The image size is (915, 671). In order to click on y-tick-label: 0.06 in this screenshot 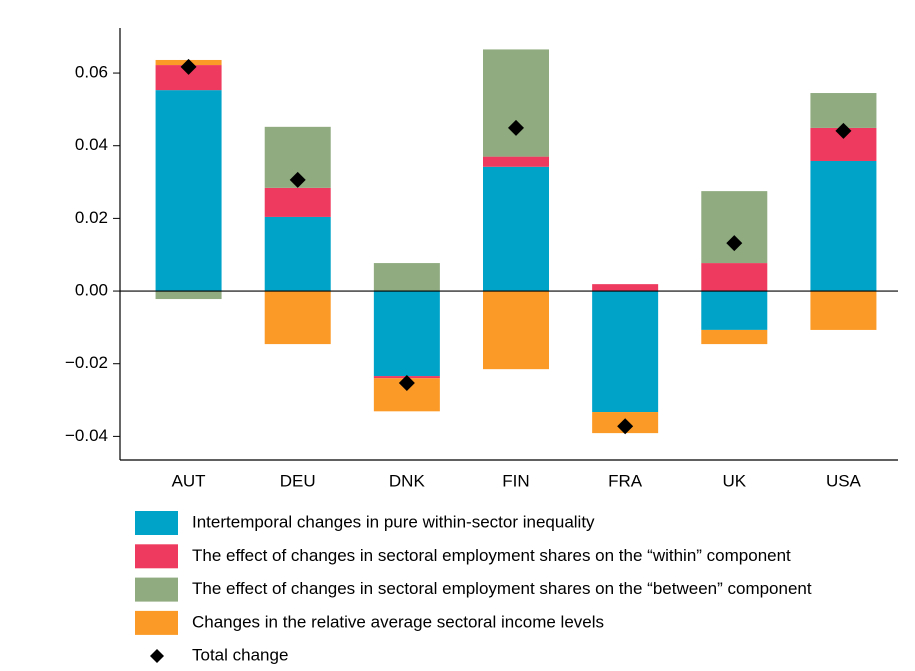, I will do `click(91, 72)`.